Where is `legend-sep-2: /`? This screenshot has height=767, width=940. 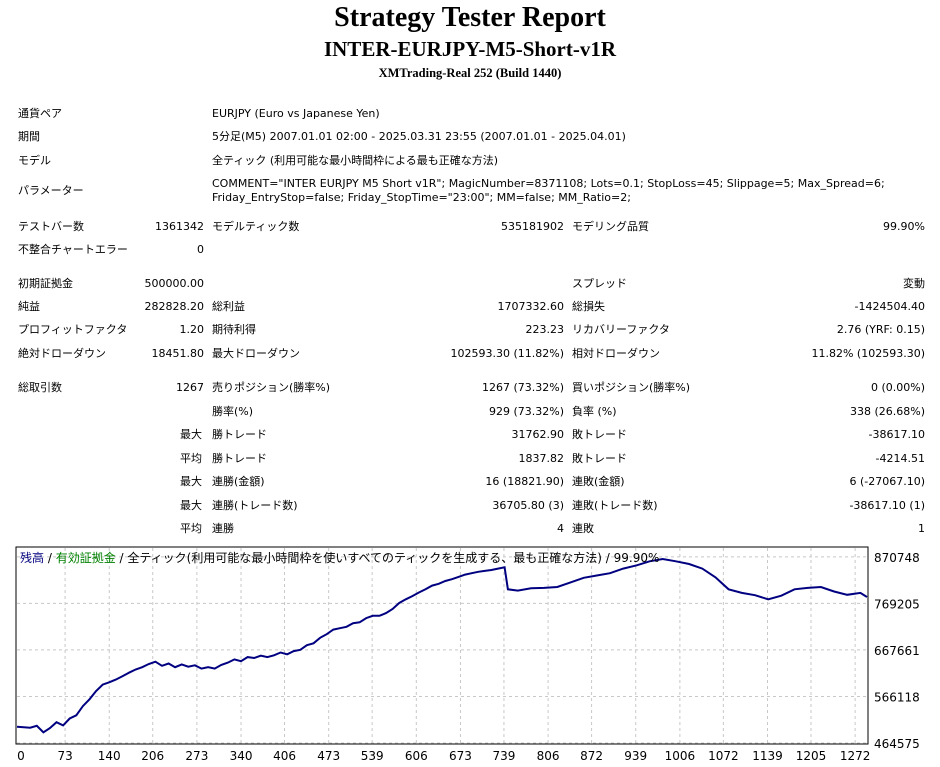
legend-sep-2: / is located at coordinates (122, 558).